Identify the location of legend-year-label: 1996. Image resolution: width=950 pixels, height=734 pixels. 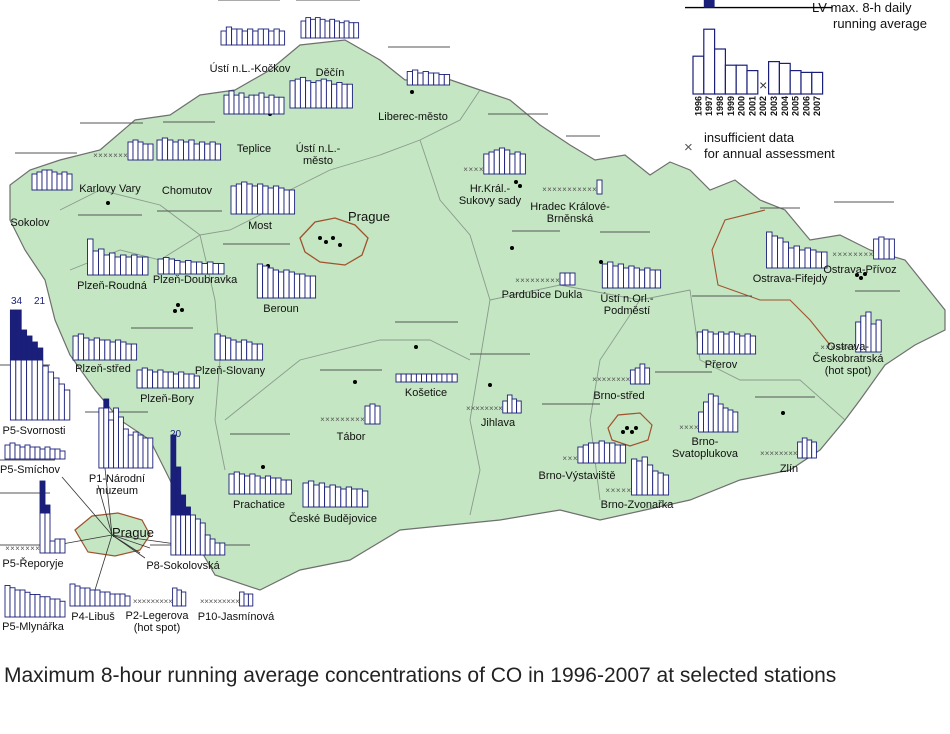
(698, 106).